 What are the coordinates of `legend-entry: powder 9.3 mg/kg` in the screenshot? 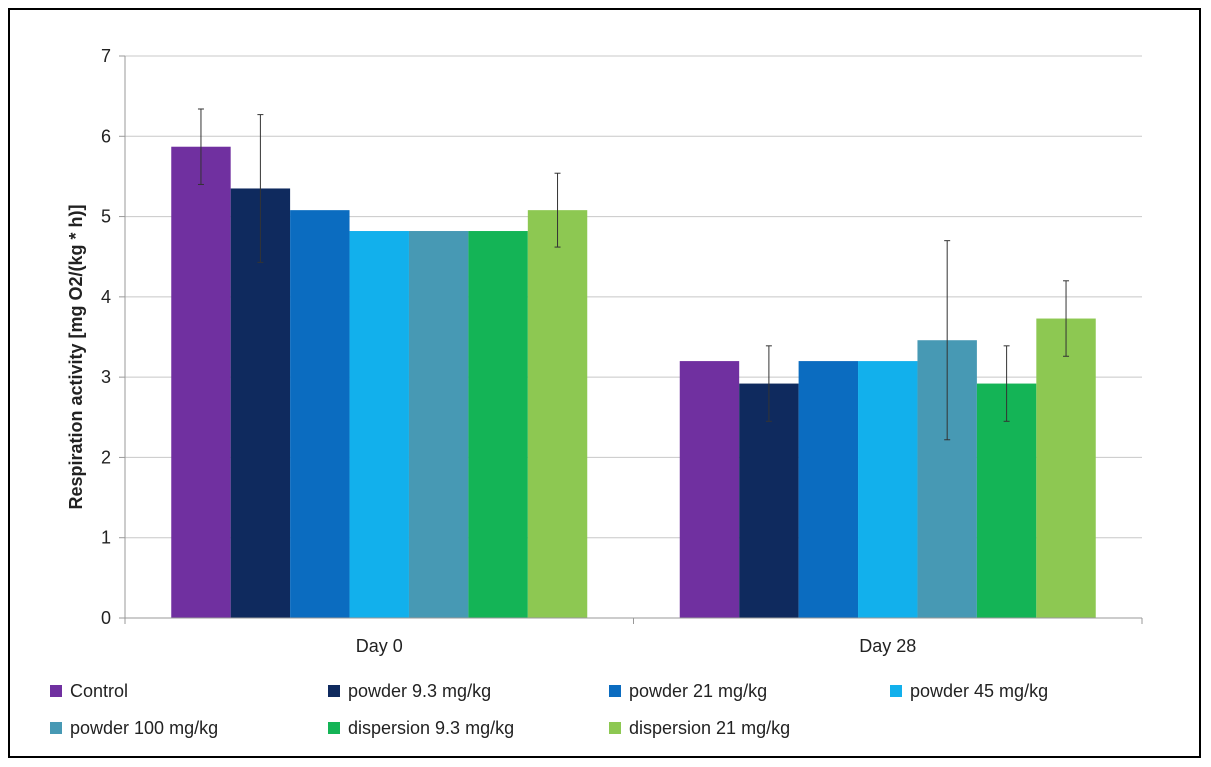 It's located at (419, 691).